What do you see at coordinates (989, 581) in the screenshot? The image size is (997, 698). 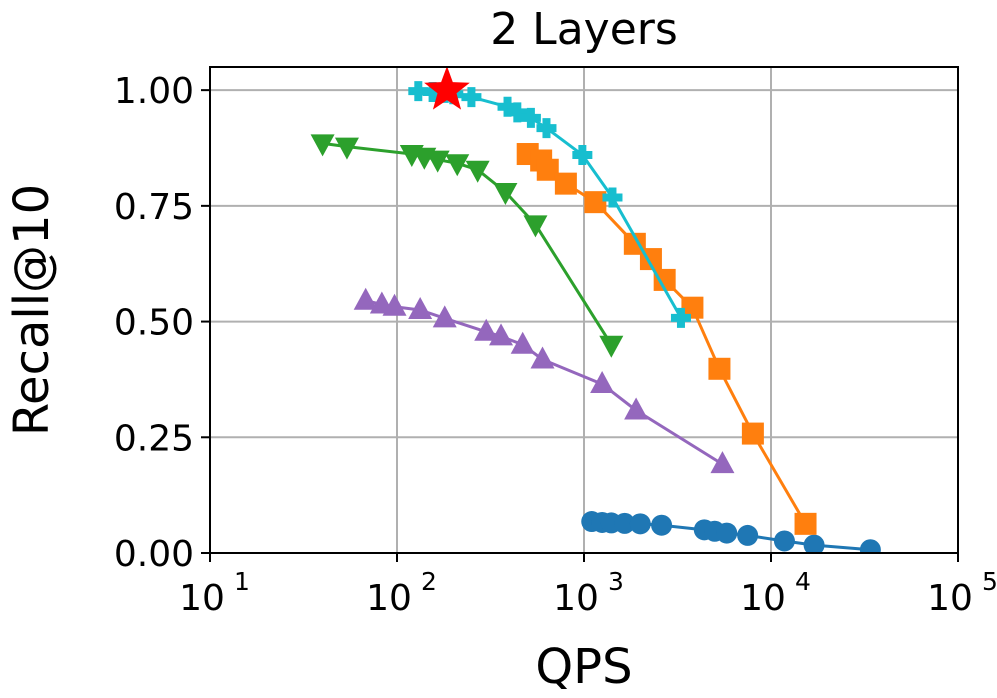 I see `x-tick-exponent: 5` at bounding box center [989, 581].